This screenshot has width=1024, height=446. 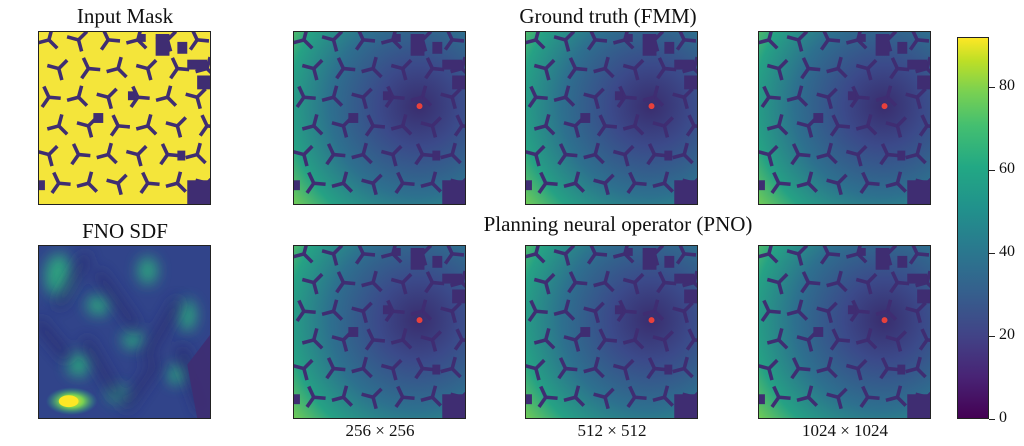 I want to click on ground-truth-1024-panel, so click(x=844, y=118).